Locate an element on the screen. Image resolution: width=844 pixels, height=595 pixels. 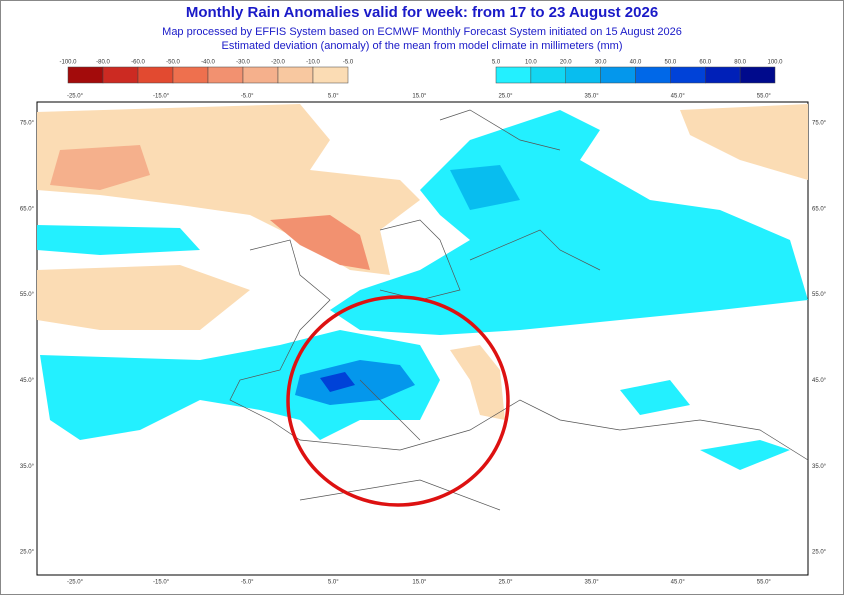
colorbar-label: -30.0 is located at coordinates (243, 63).